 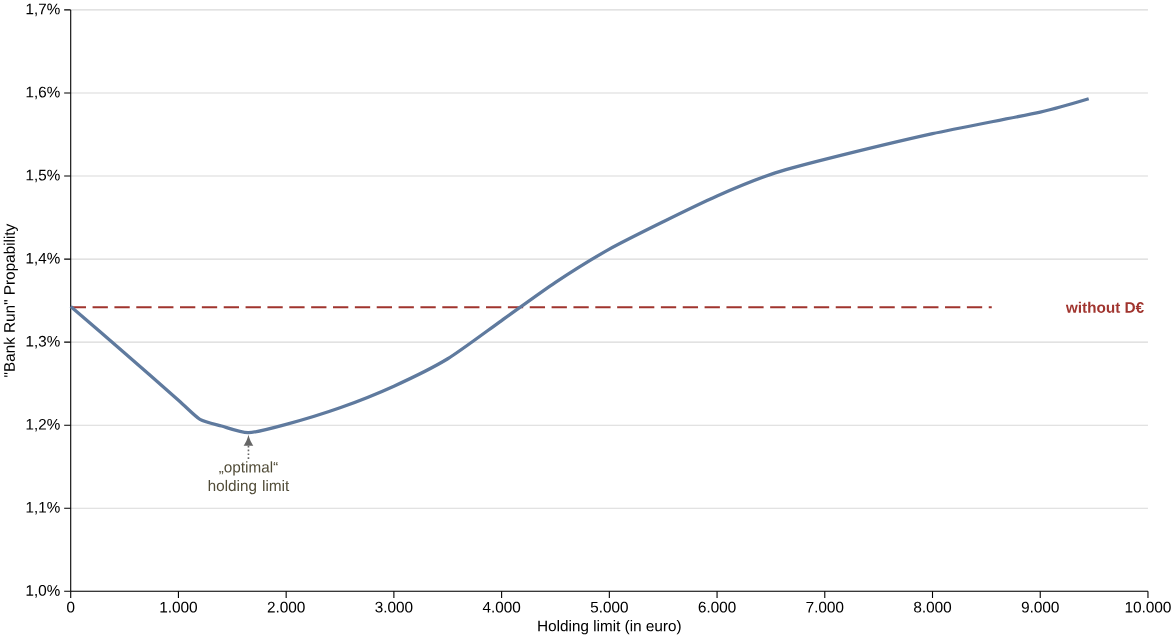 I want to click on y-tick-label: 1,5%, so click(x=43, y=176).